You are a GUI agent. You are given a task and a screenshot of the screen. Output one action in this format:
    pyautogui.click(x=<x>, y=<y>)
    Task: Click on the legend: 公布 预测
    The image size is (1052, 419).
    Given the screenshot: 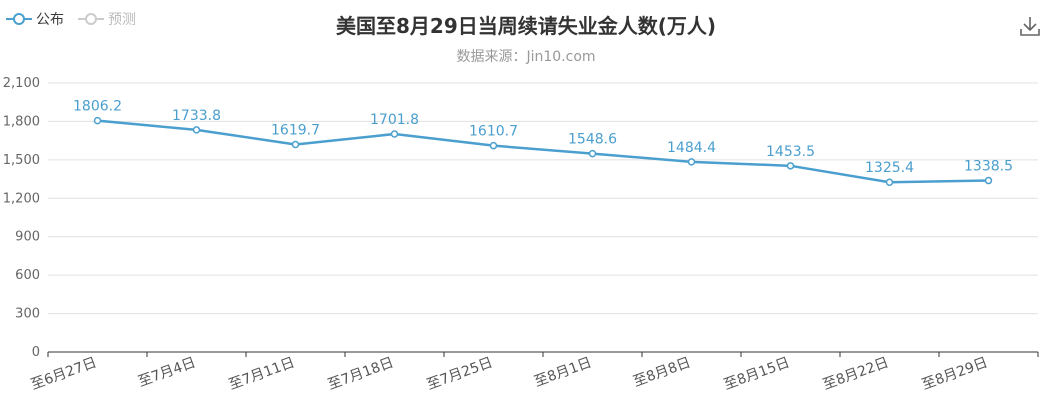 What is the action you would take?
    pyautogui.click(x=71, y=19)
    